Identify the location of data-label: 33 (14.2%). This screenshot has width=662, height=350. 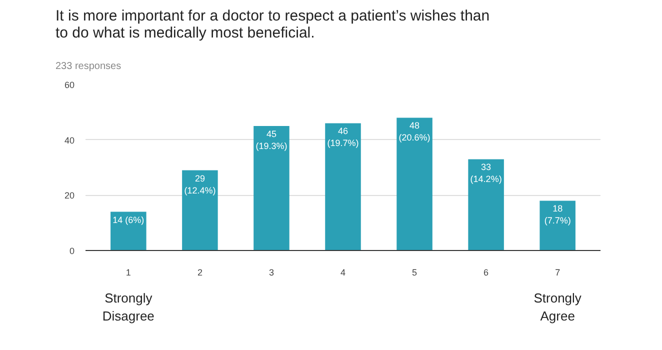
(486, 173).